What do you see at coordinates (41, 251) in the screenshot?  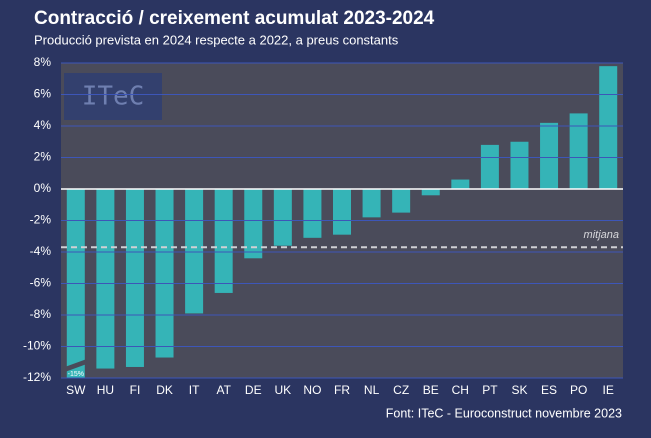 I see `y-tick-label: -4%` at bounding box center [41, 251].